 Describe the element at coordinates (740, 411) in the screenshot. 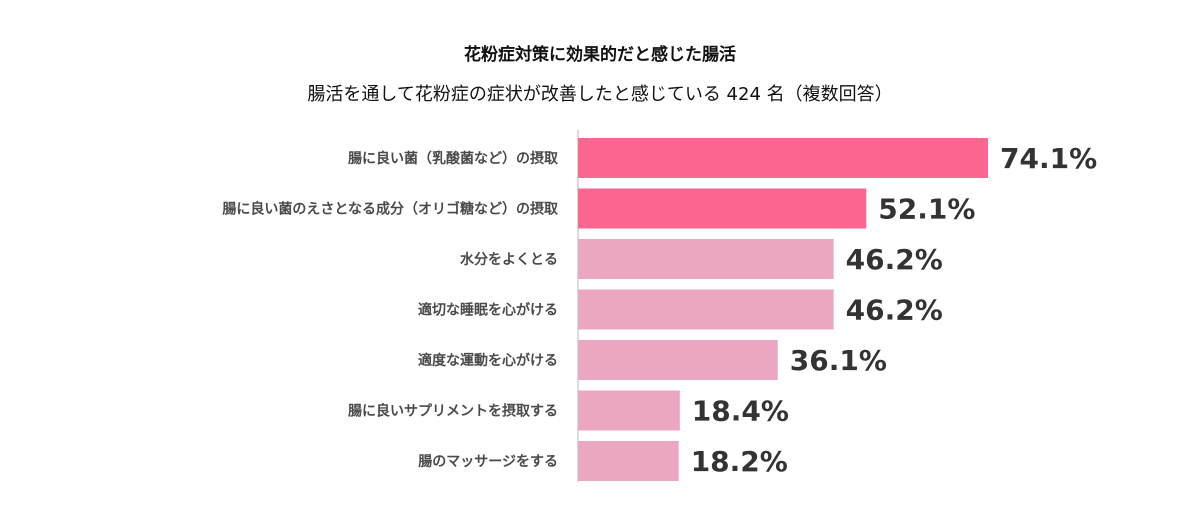

I see `value-label: 18.4%` at that location.